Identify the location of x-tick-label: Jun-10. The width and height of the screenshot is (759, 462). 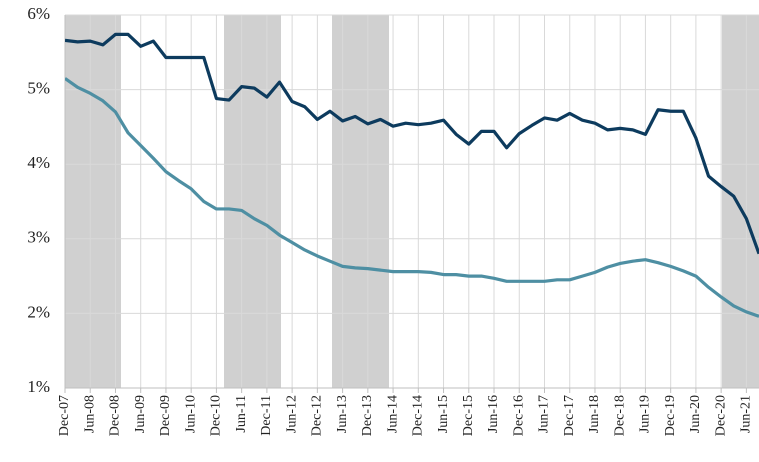
(190, 414).